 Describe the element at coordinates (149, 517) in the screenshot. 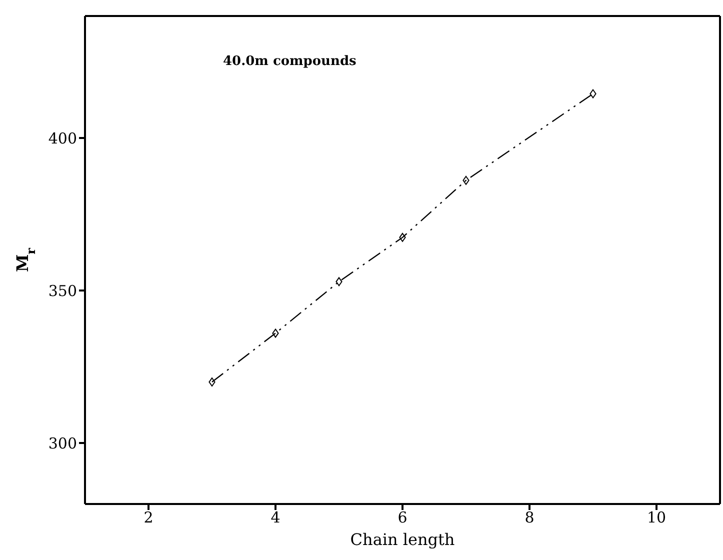

I see `x-tick-label: 2` at that location.